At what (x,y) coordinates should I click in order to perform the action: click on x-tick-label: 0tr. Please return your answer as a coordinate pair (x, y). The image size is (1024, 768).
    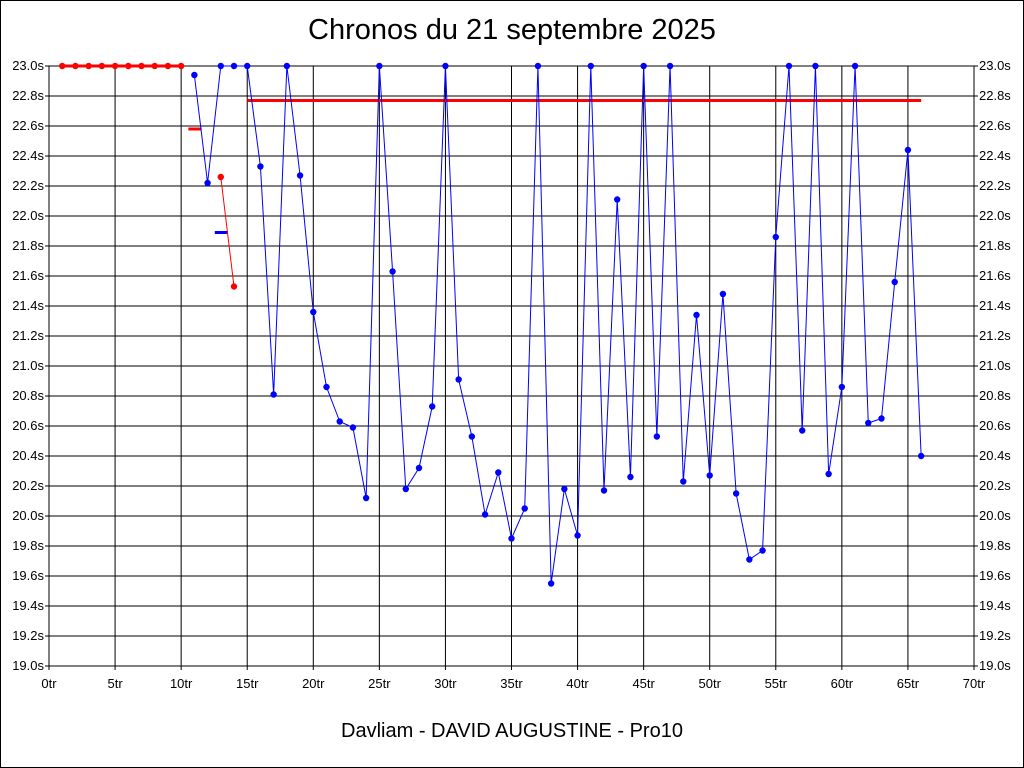
    Looking at the image, I should click on (49, 683).